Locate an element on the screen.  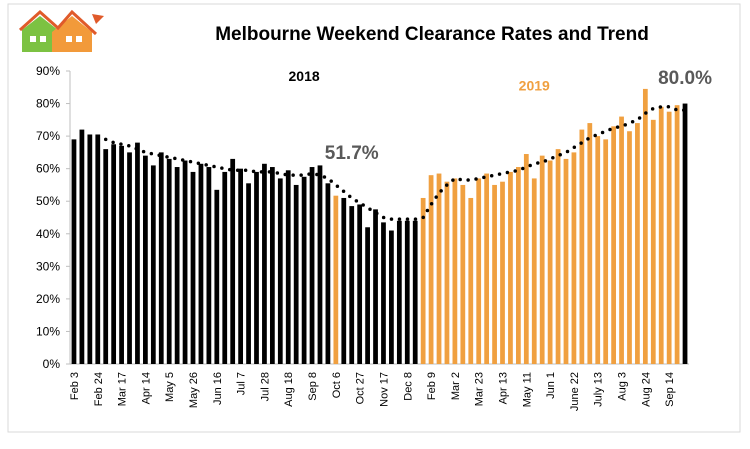
y-tick-label: 50% is located at coordinates (48, 201).